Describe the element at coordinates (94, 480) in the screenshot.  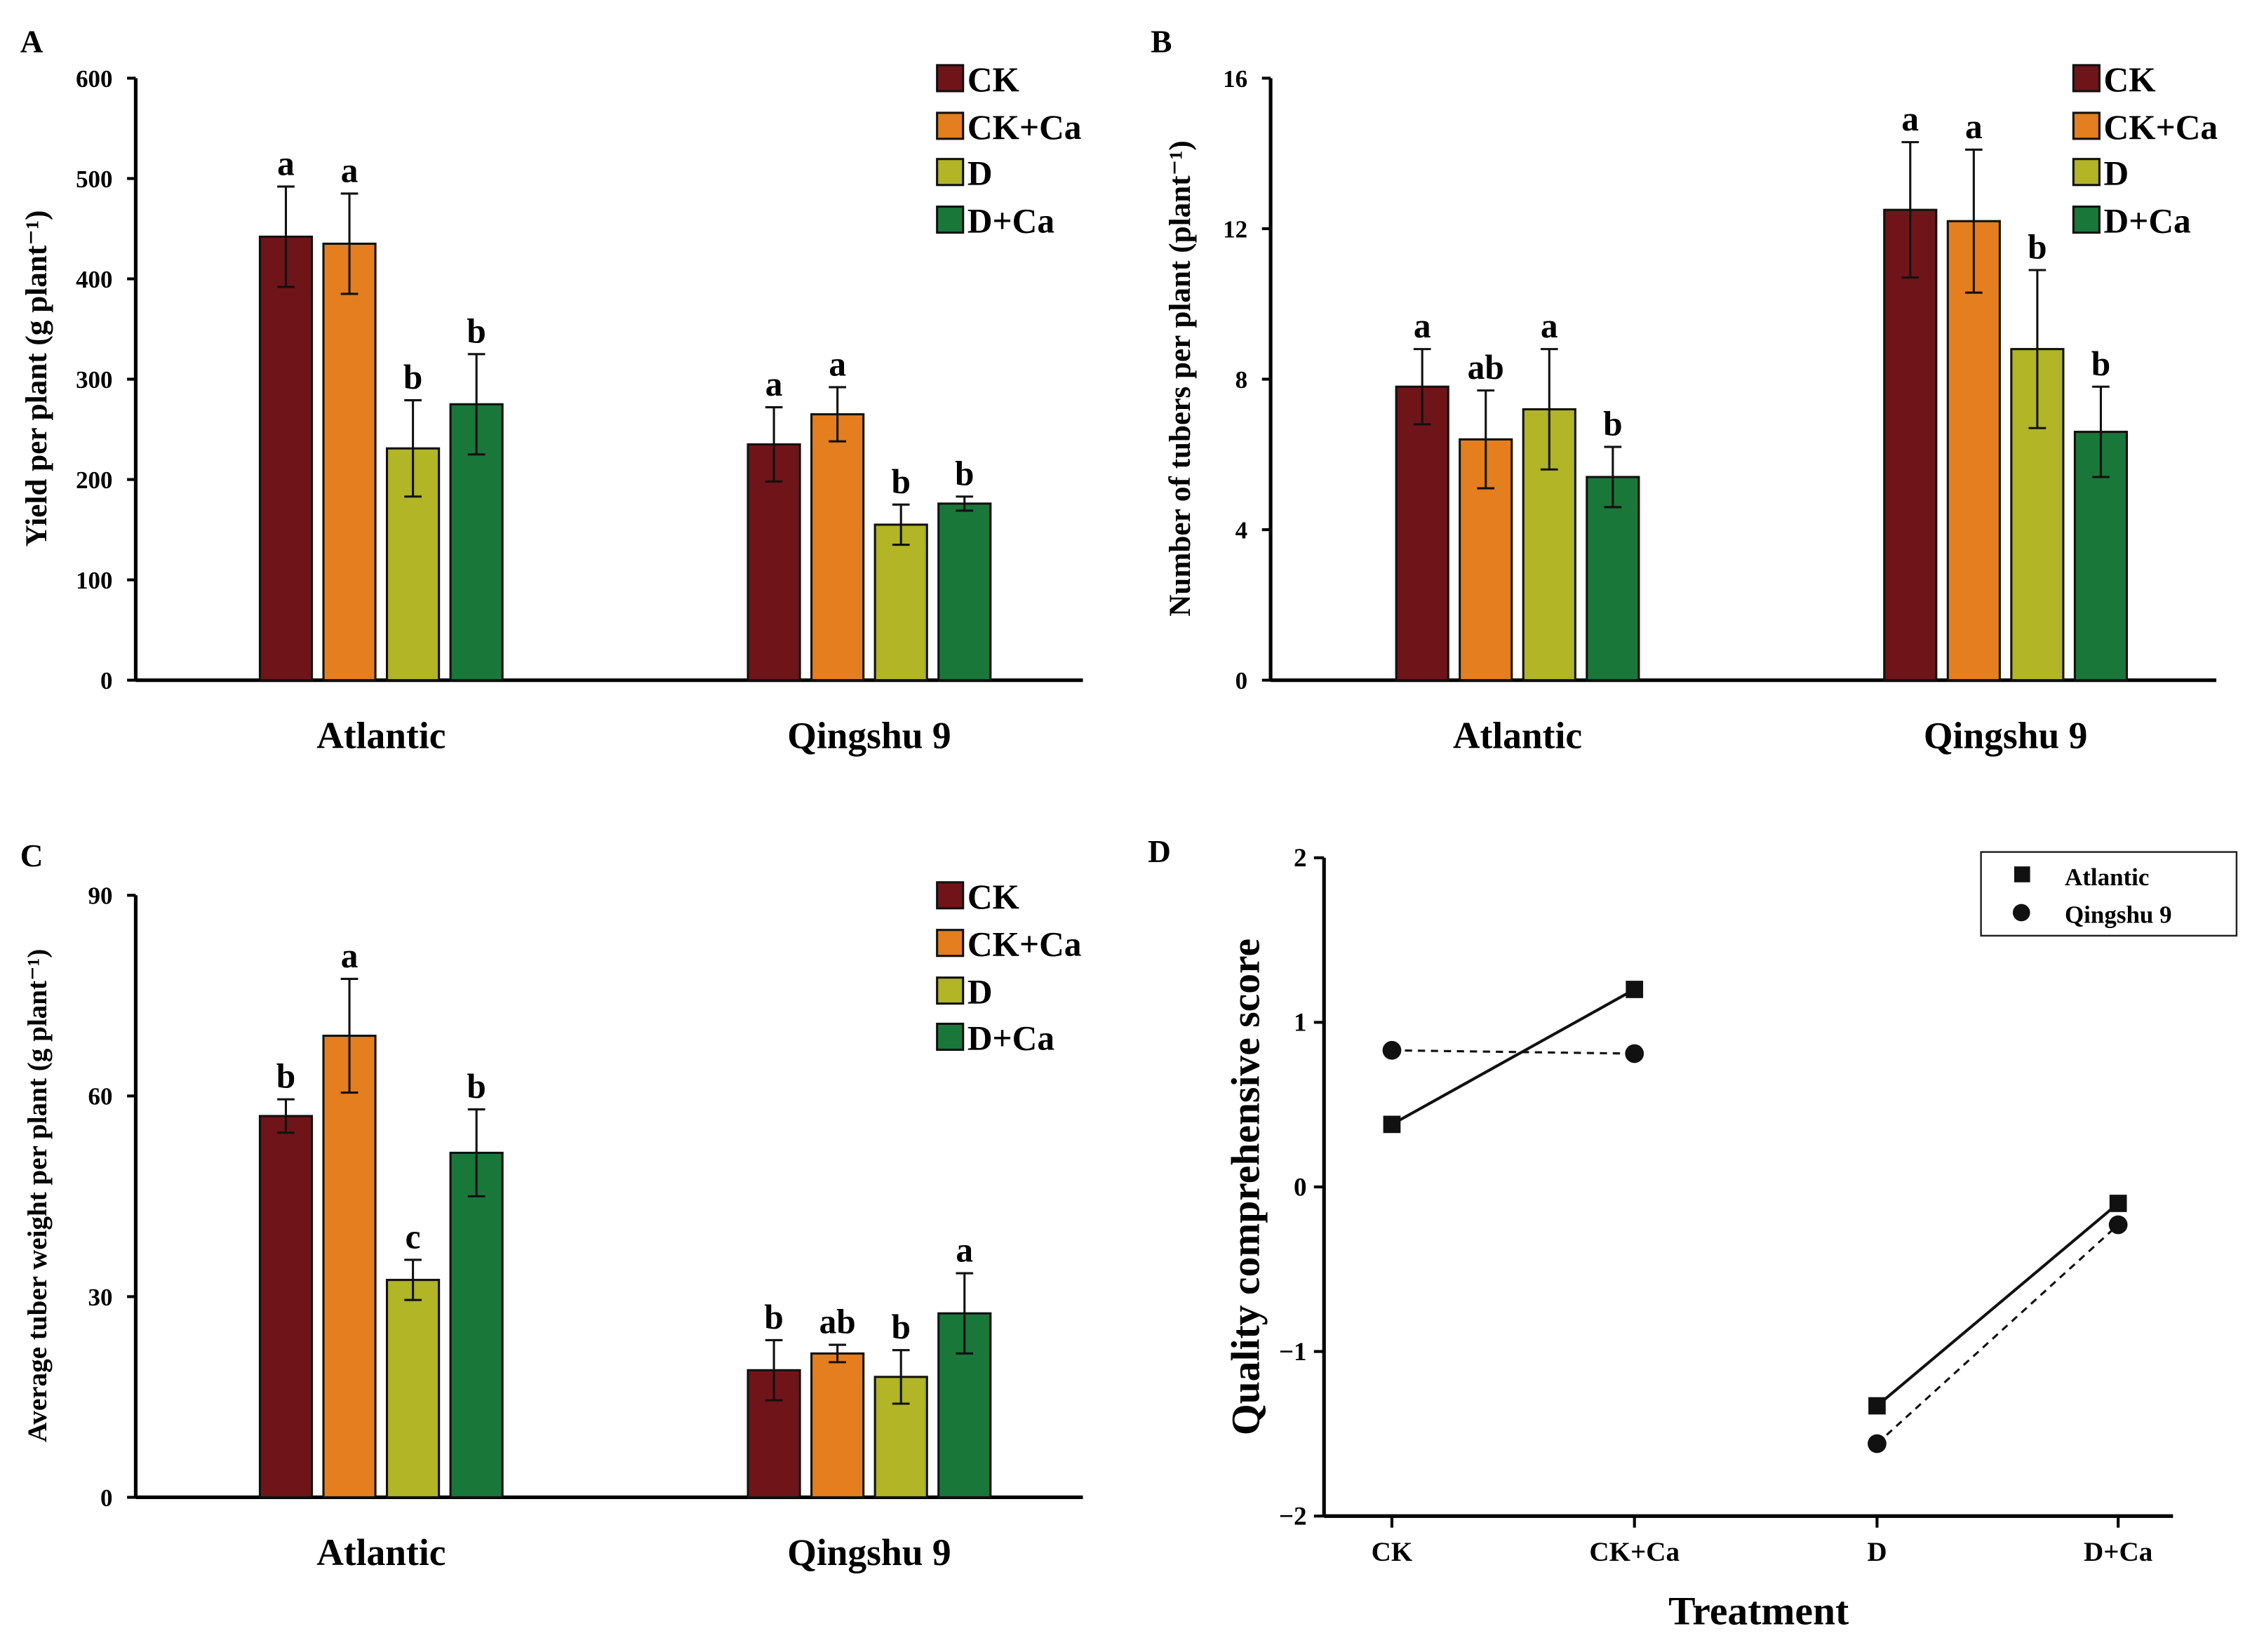
I see `y-tick-label: 200` at that location.